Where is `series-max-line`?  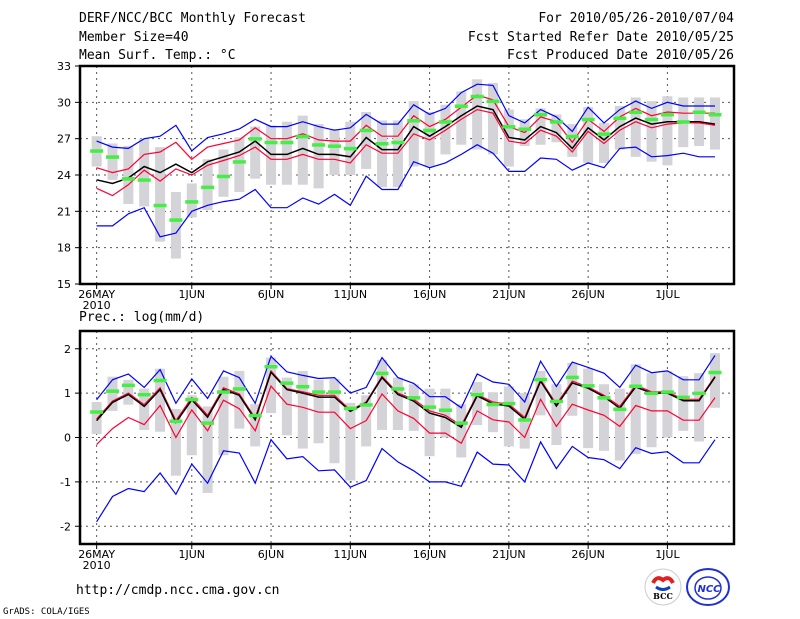
series-max-line is located at coordinates (405, 117).